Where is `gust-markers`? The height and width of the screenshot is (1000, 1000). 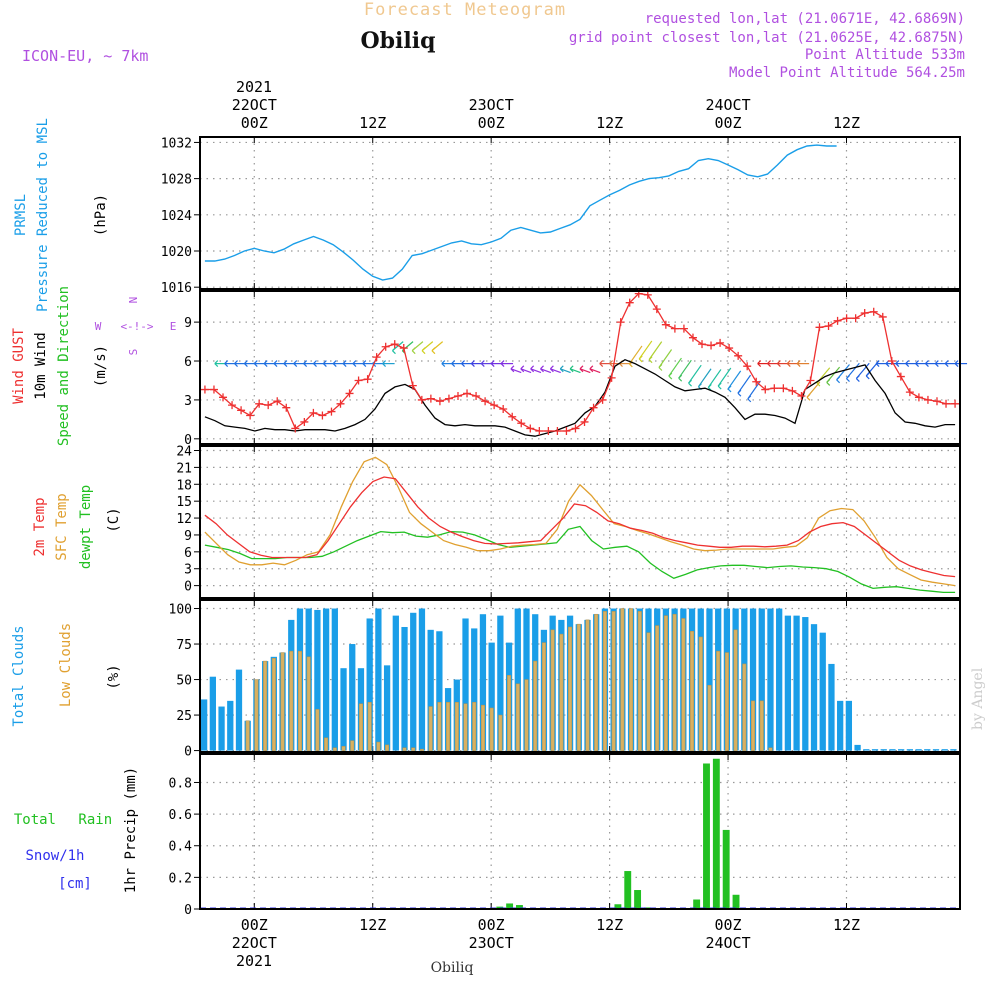 gust-markers is located at coordinates (580, 362).